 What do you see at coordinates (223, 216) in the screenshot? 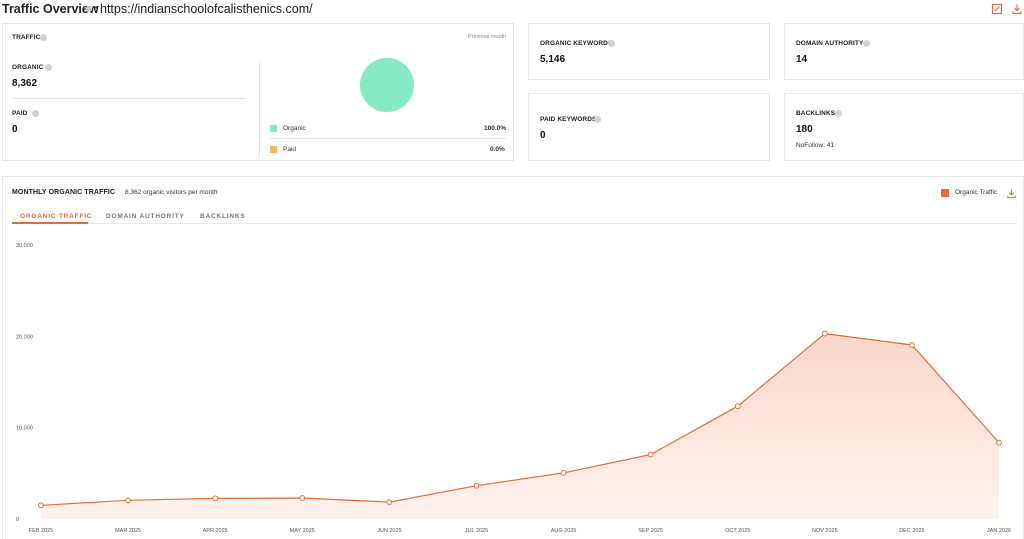
I see `tab-backlinks: BACKLINKS` at bounding box center [223, 216].